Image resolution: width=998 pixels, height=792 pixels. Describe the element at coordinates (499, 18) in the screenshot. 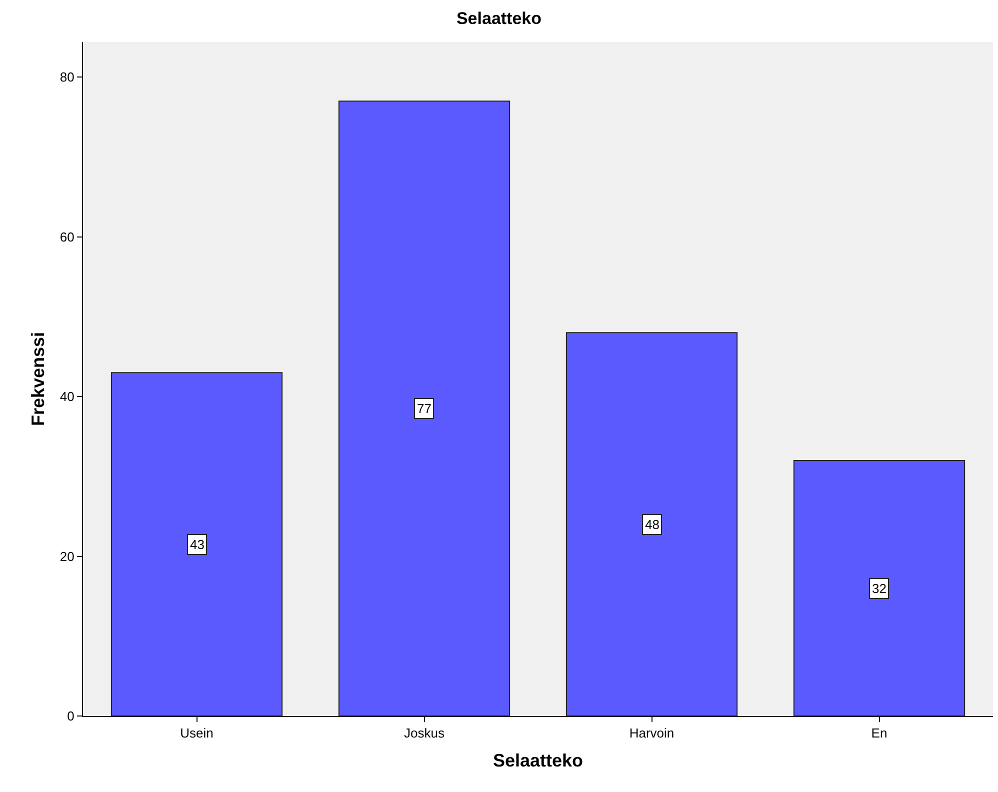

I see `chart-title: Selaatteko` at that location.